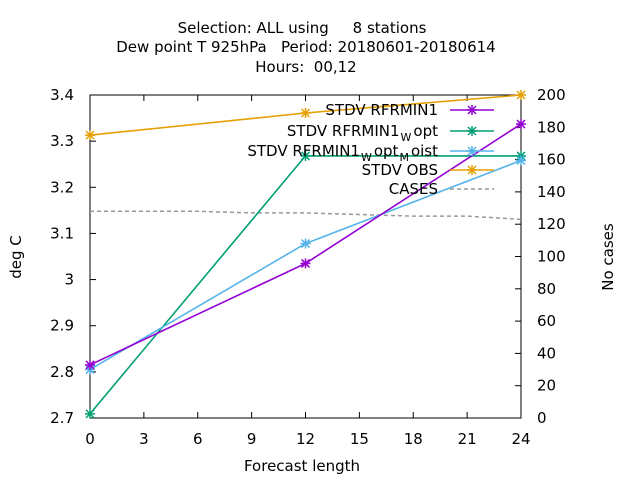 The width and height of the screenshot is (640, 480). What do you see at coordinates (252, 439) in the screenshot?
I see `x-tick-label: 9` at bounding box center [252, 439].